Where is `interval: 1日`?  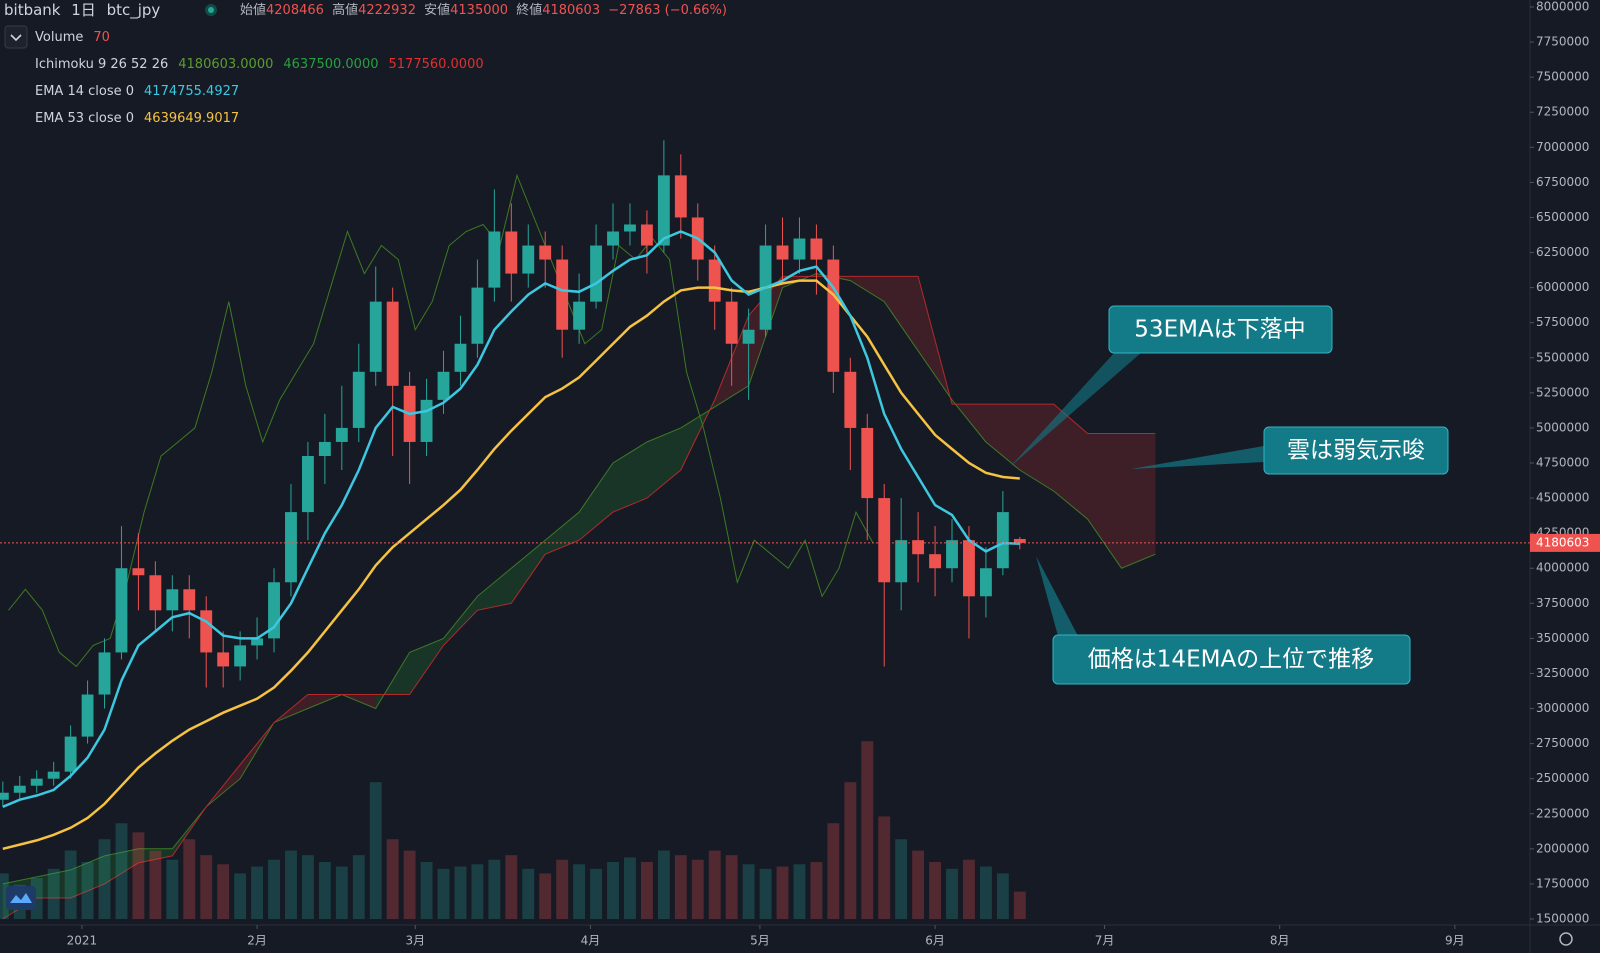
interval: 1日 is located at coordinates (83, 10).